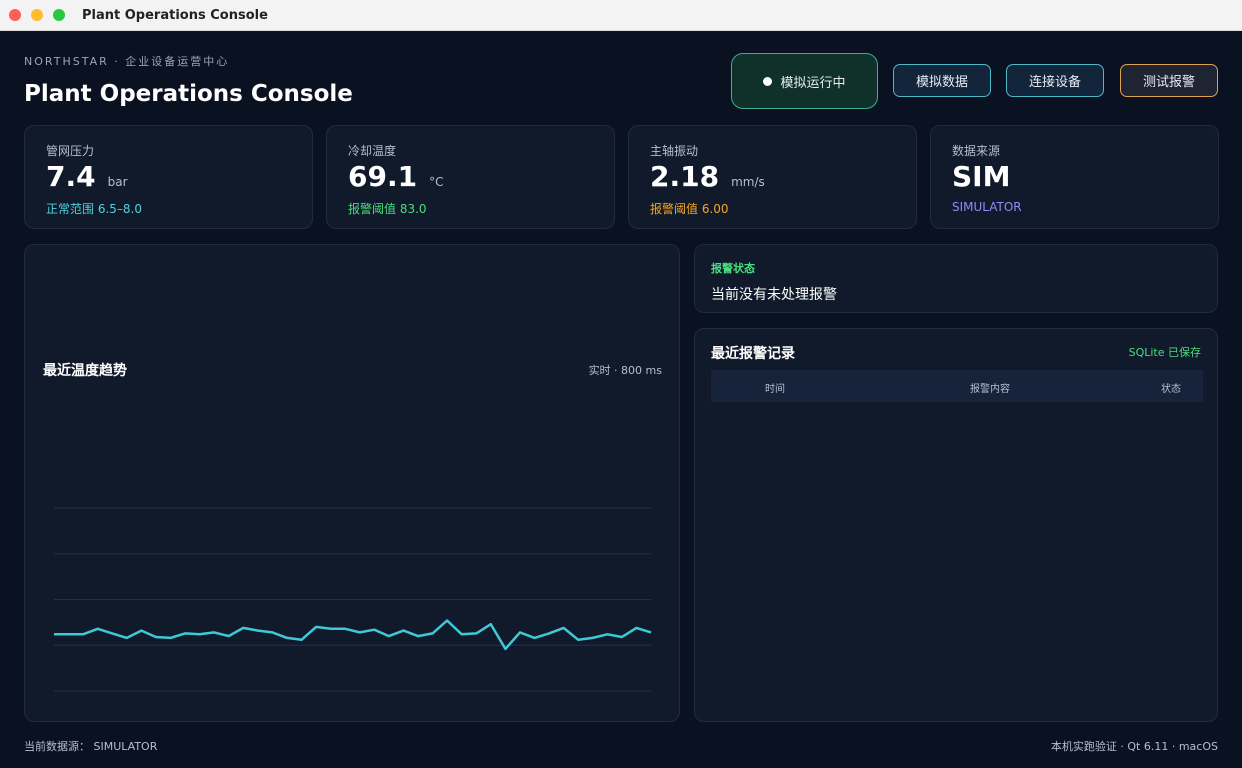  I want to click on status-pill: 模拟运行中, so click(804, 81).